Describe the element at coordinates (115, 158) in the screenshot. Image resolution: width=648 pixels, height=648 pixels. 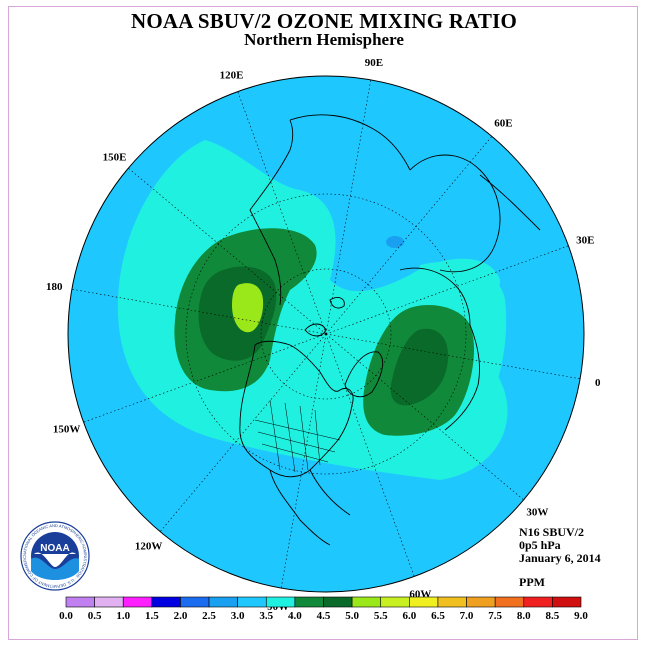
I see `longitude-label: 150E` at that location.